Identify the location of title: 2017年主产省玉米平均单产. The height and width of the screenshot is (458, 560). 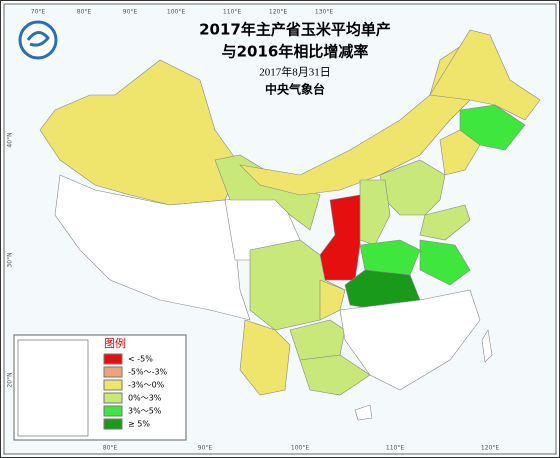
(295, 30).